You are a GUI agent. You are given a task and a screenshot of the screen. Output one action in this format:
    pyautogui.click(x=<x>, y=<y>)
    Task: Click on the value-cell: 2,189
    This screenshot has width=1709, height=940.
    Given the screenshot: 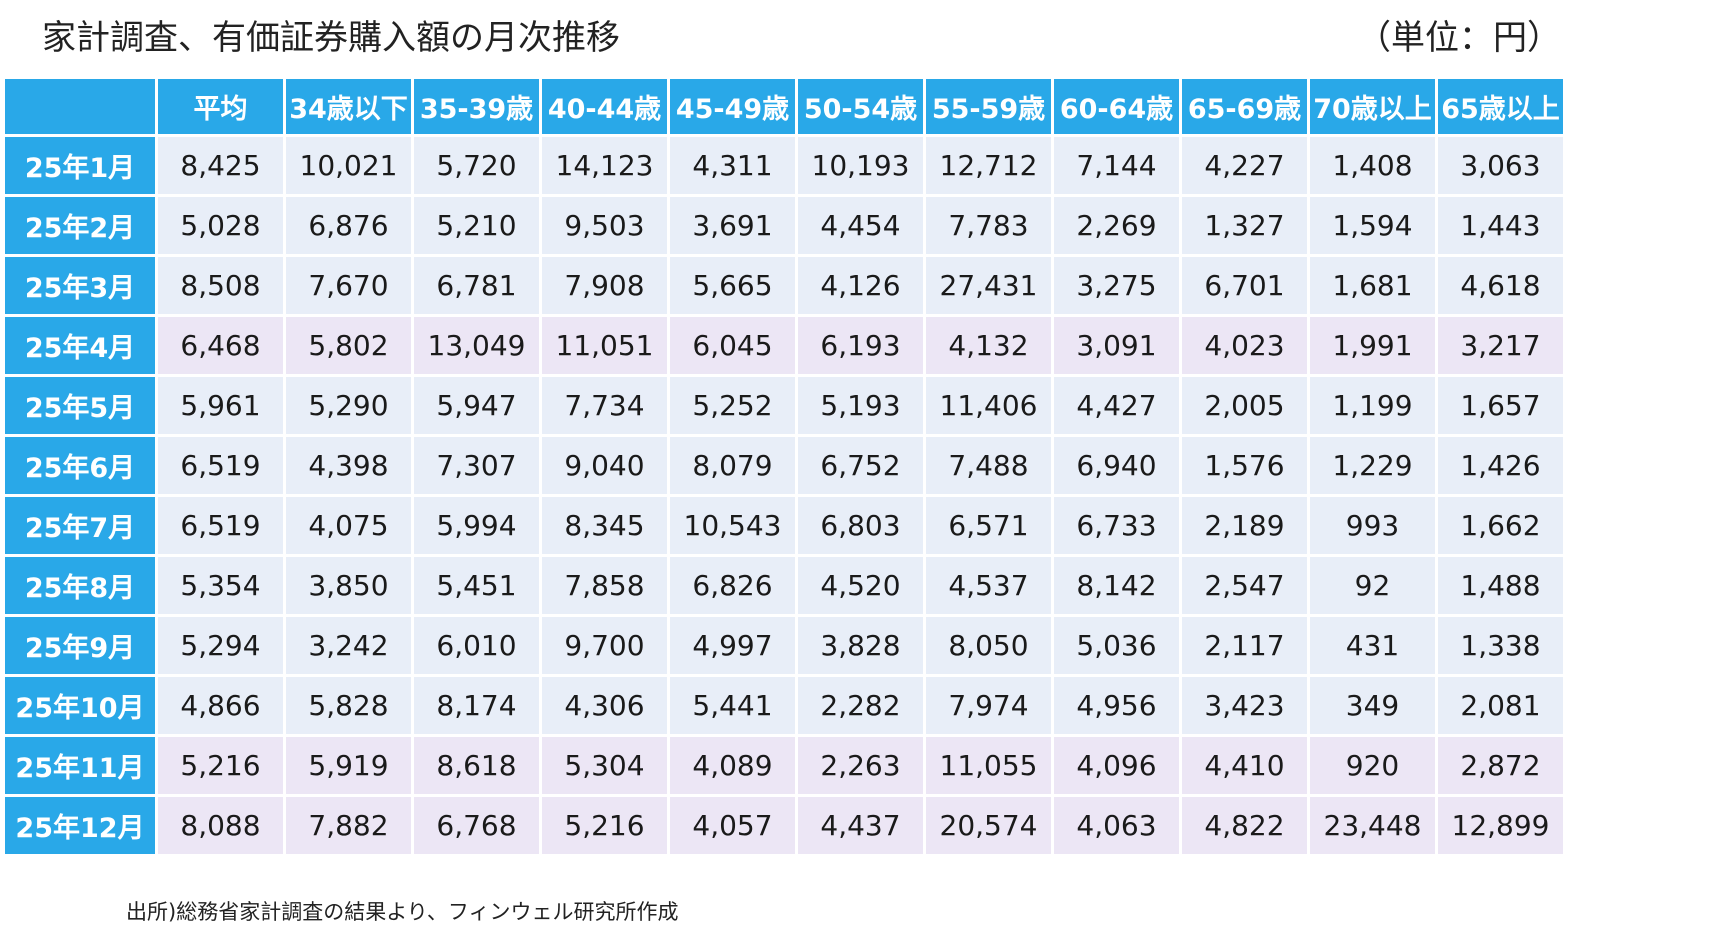 What is the action you would take?
    pyautogui.click(x=1244, y=525)
    